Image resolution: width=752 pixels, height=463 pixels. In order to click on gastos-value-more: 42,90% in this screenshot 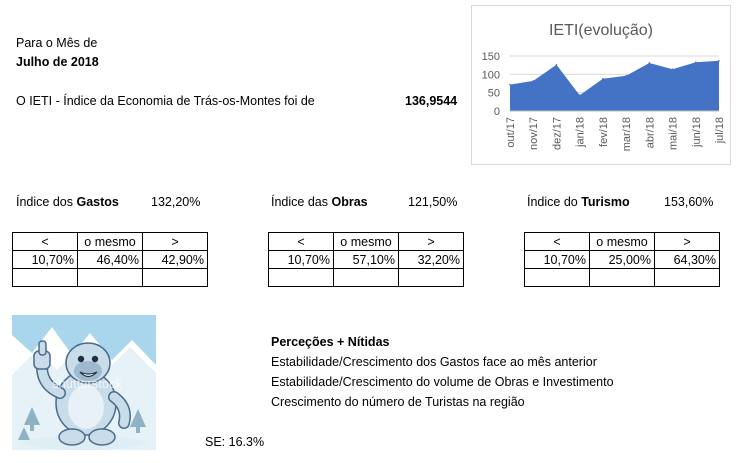, I will do `click(175, 259)`.